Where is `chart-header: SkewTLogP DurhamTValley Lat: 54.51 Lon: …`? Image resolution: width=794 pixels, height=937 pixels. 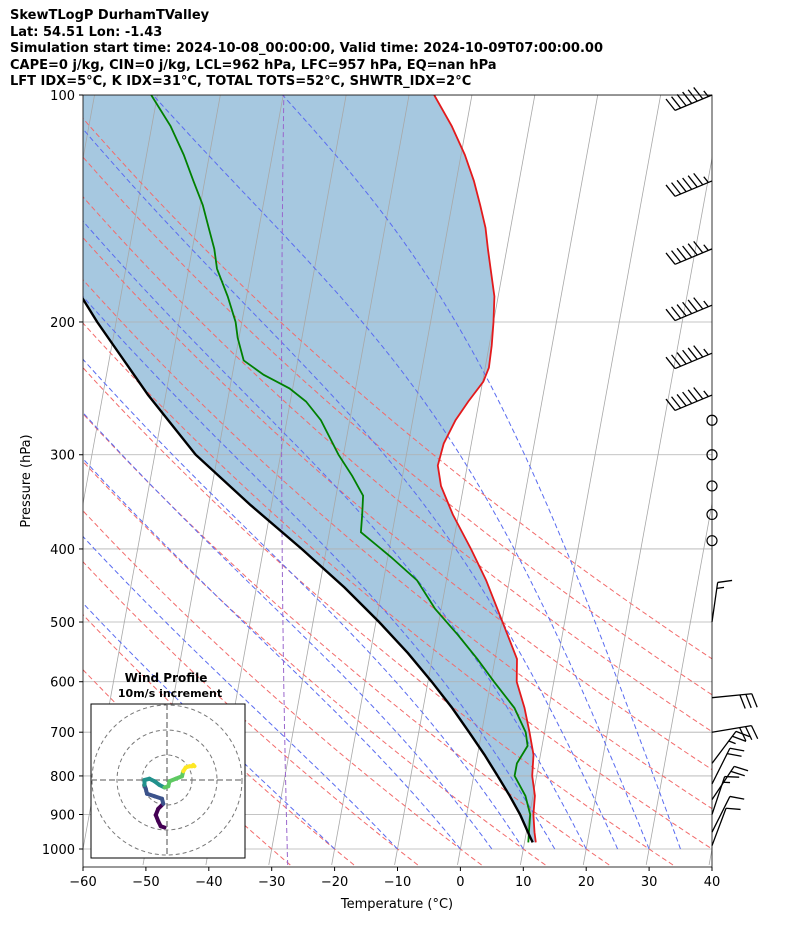 chart-header: SkewTLogP DurhamTValley Lat: 54.51 Lon: … is located at coordinates (306, 49).